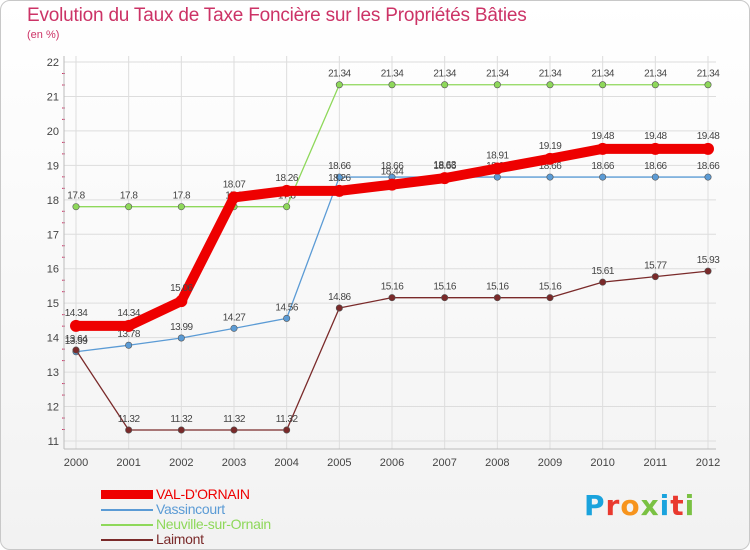 The width and height of the screenshot is (750, 550). I want to click on y-tick-label: 20, so click(53, 132).